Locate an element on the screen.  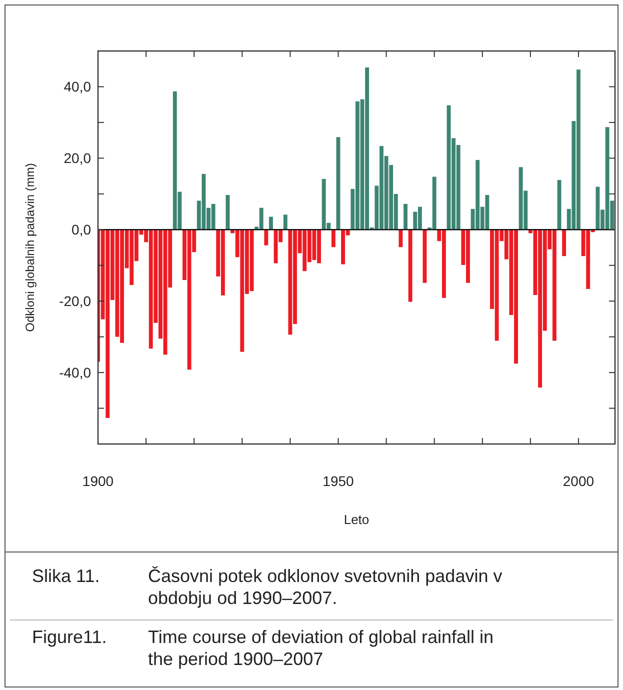
y-tick-label: 0,0 is located at coordinates (82, 230).